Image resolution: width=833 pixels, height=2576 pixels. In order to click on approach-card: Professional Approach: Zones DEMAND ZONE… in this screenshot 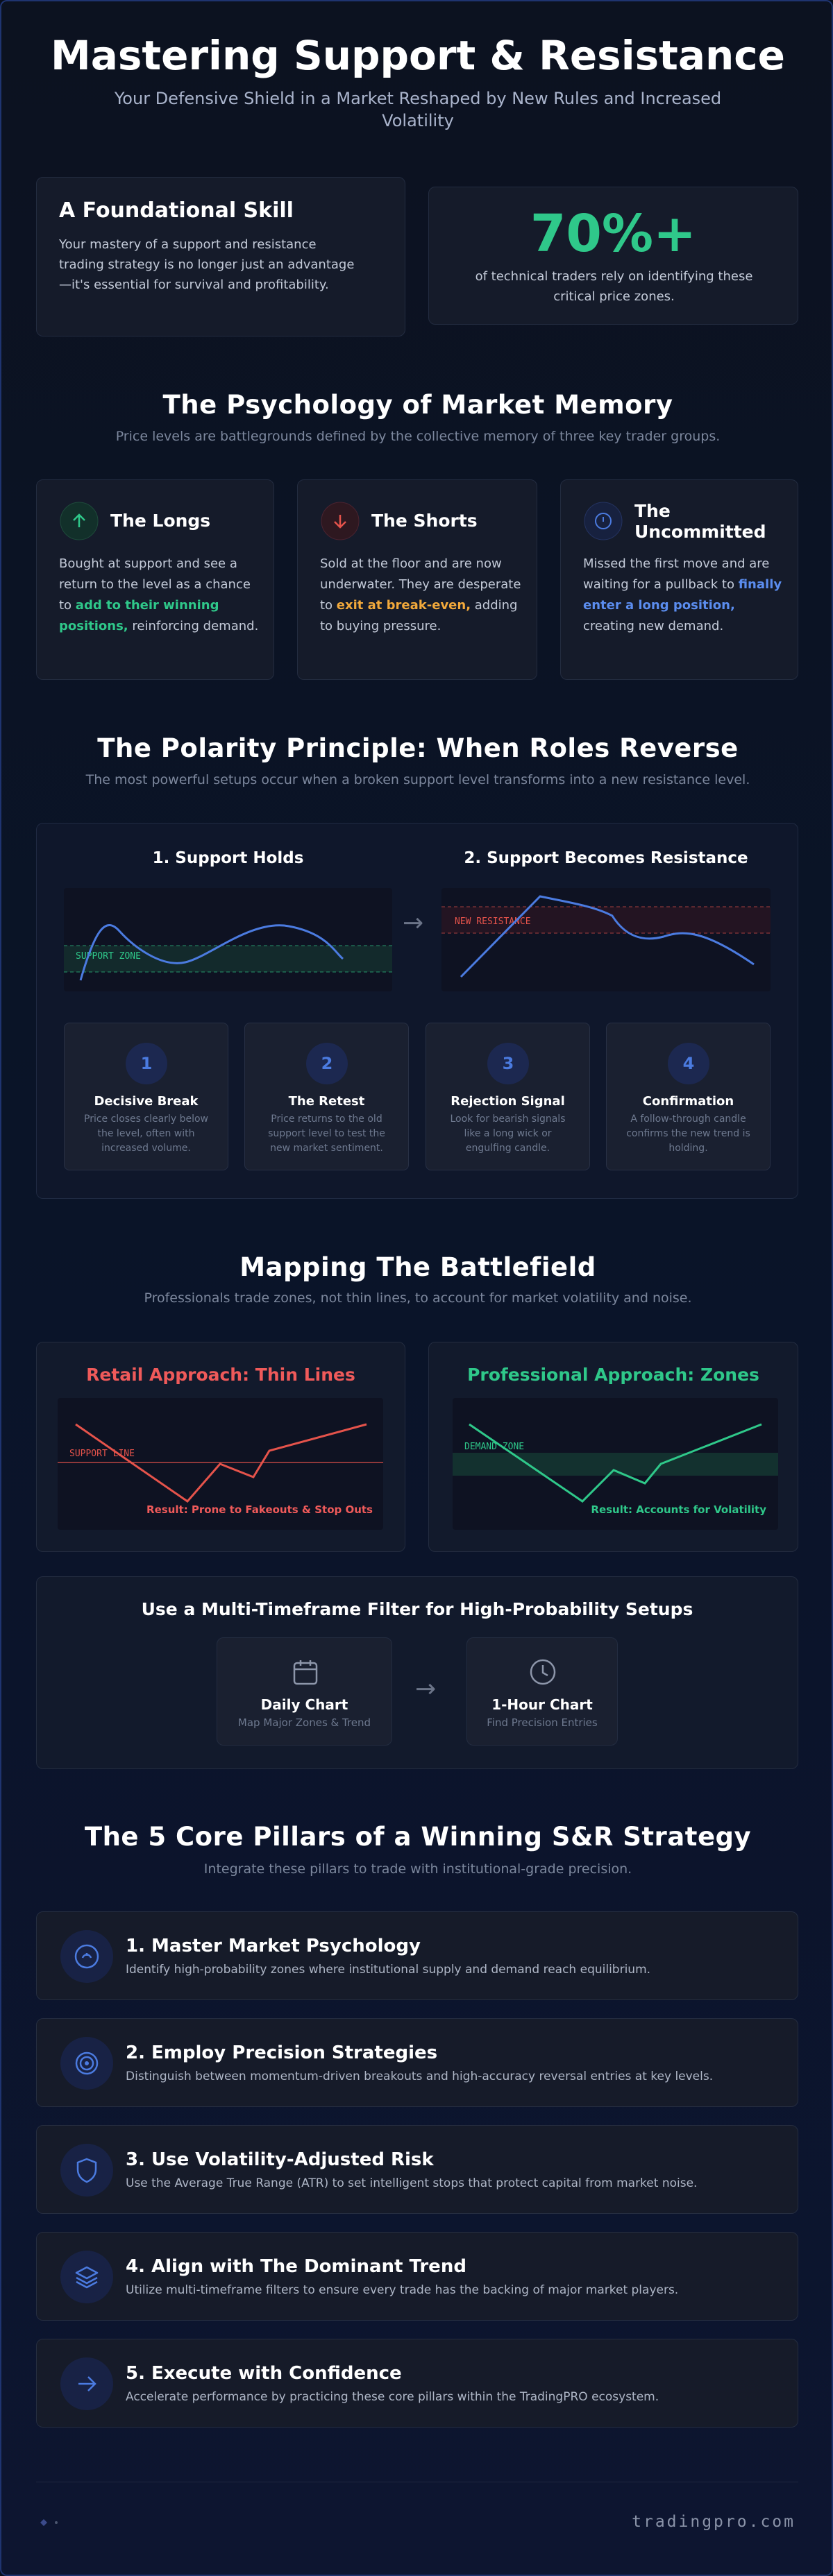, I will do `click(613, 1447)`.